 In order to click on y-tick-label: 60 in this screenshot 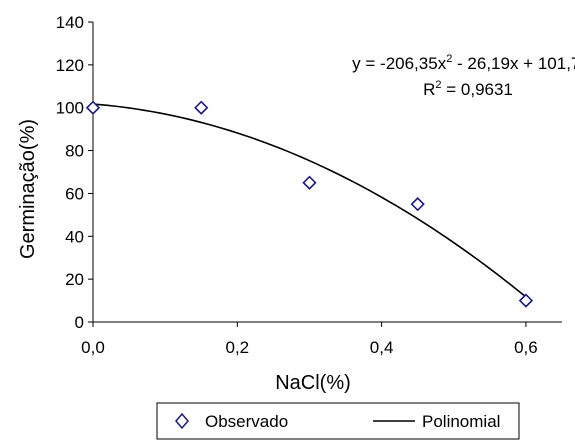, I will do `click(74, 193)`.